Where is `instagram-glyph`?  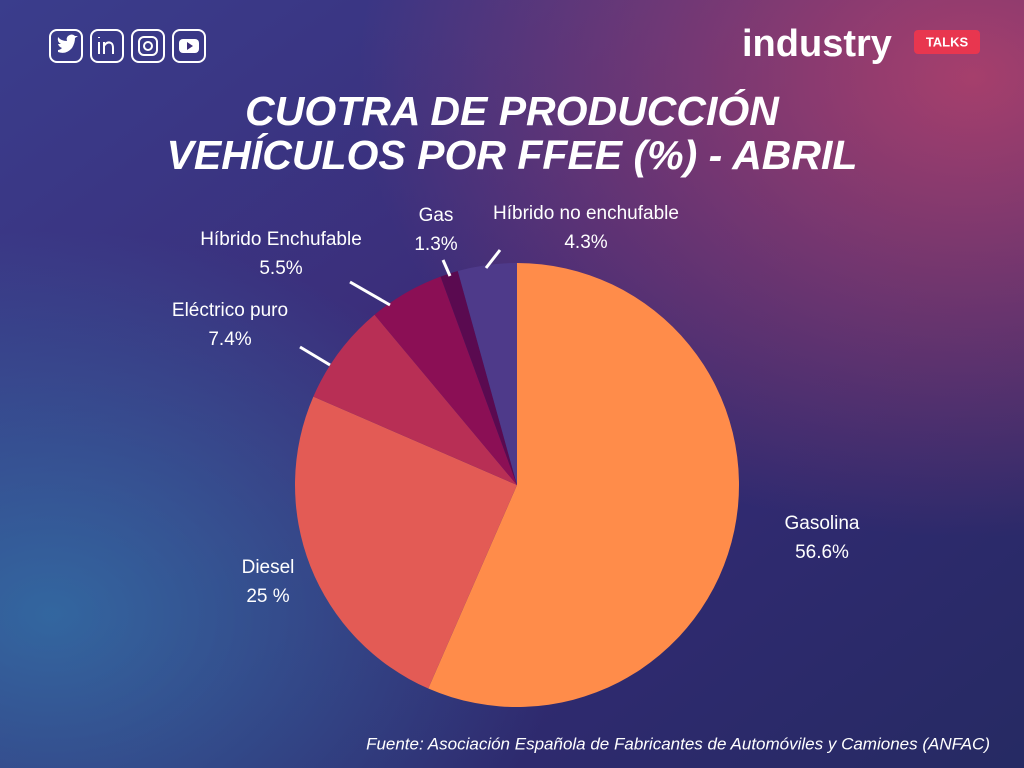 instagram-glyph is located at coordinates (148, 46).